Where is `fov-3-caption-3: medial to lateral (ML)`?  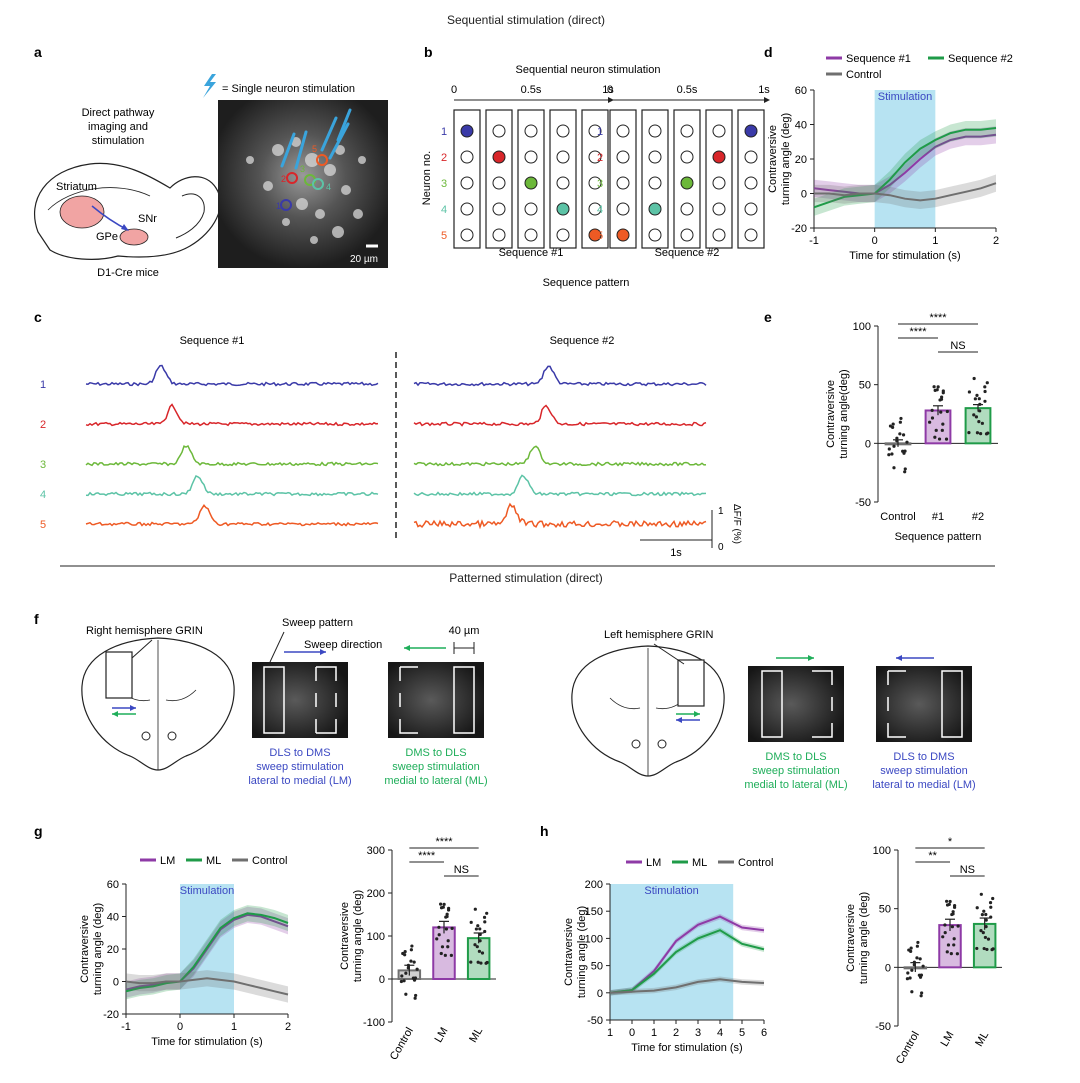 fov-3-caption-3: medial to lateral (ML) is located at coordinates (795, 785).